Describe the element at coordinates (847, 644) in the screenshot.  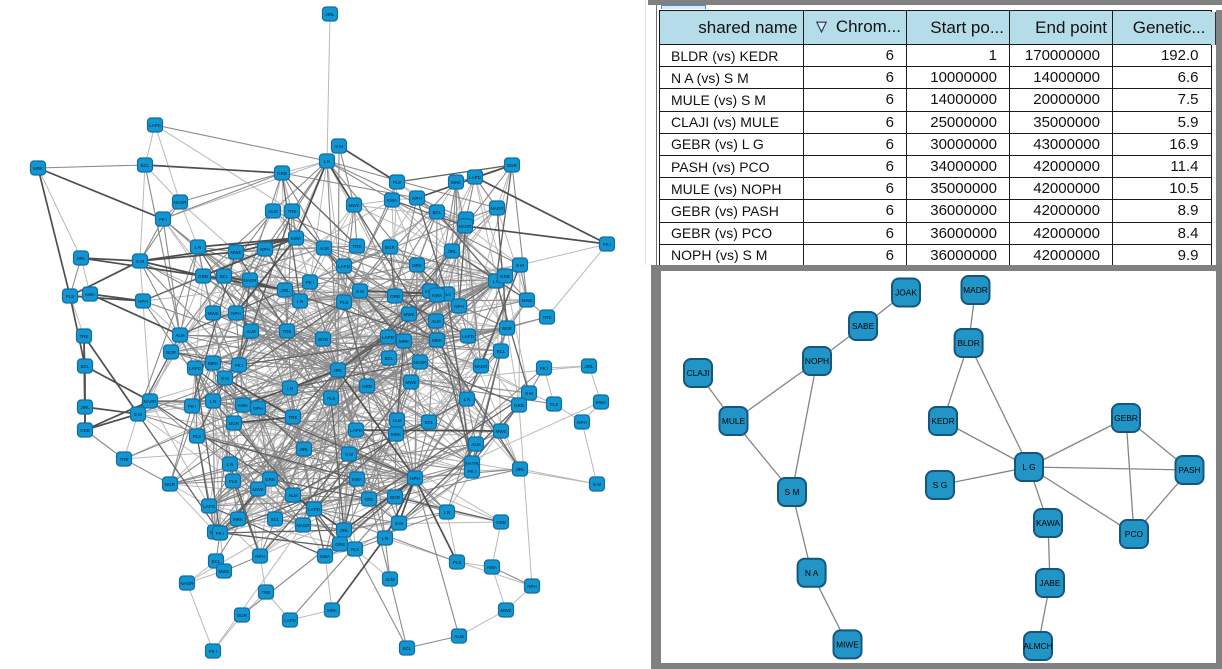
I see `svg-text: MIWE` at that location.